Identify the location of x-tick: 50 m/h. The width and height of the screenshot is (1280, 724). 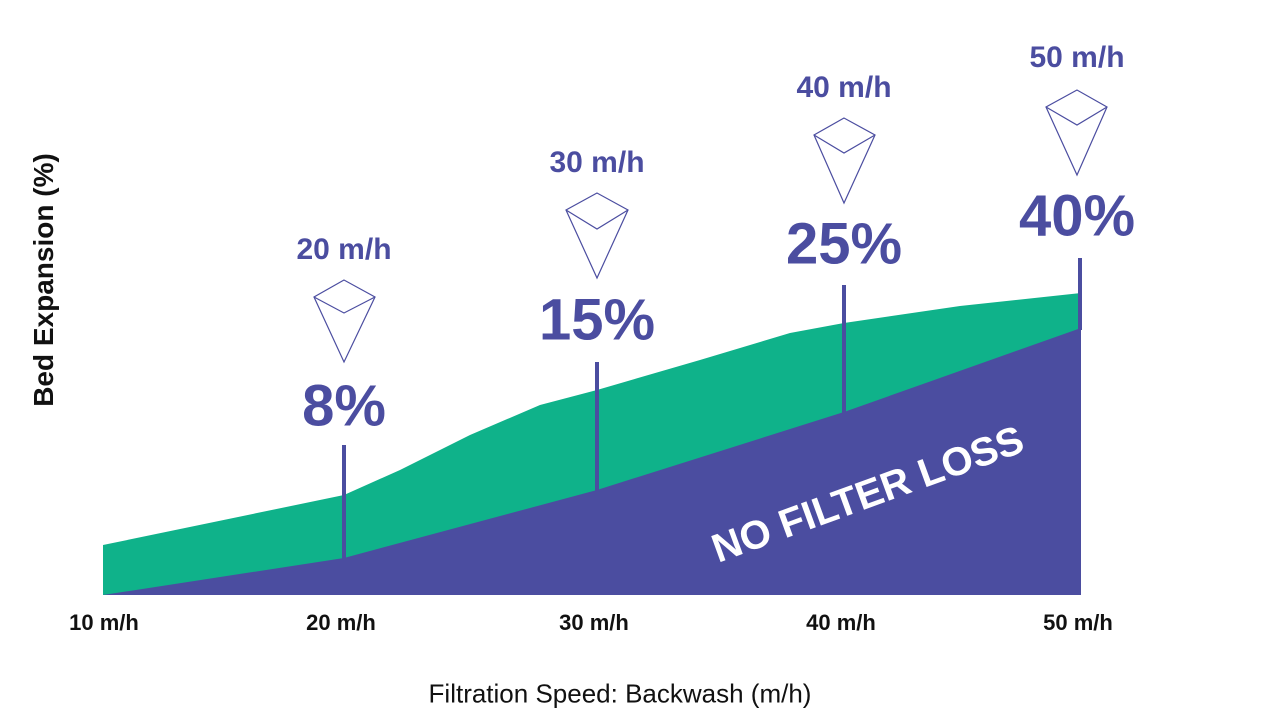
(1078, 622).